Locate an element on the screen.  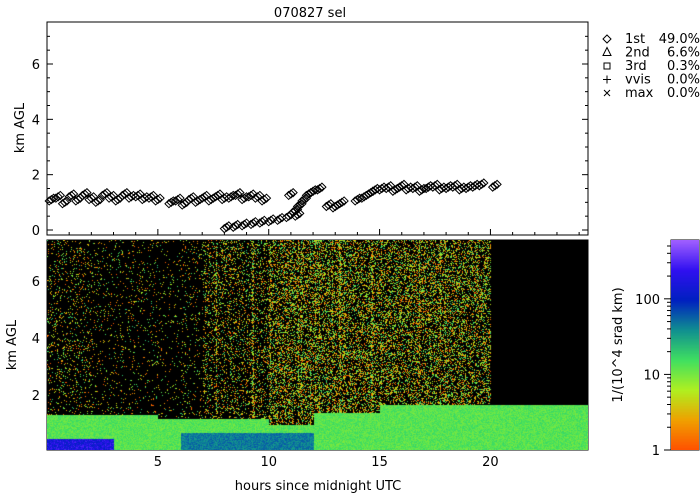
colorbar-label: 1/(10^4 srad km) is located at coordinates (618, 344).